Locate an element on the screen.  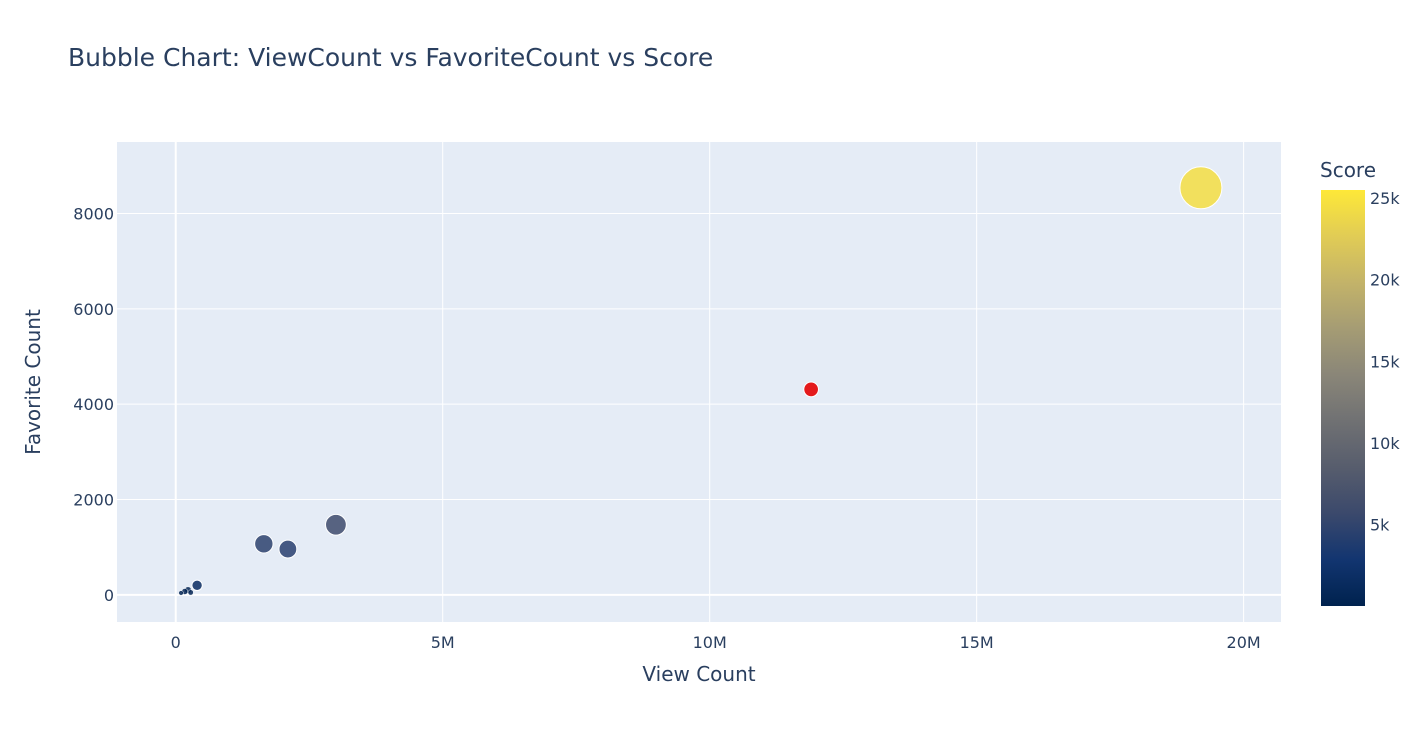
colorbar-title: Score is located at coordinates (1348, 170).